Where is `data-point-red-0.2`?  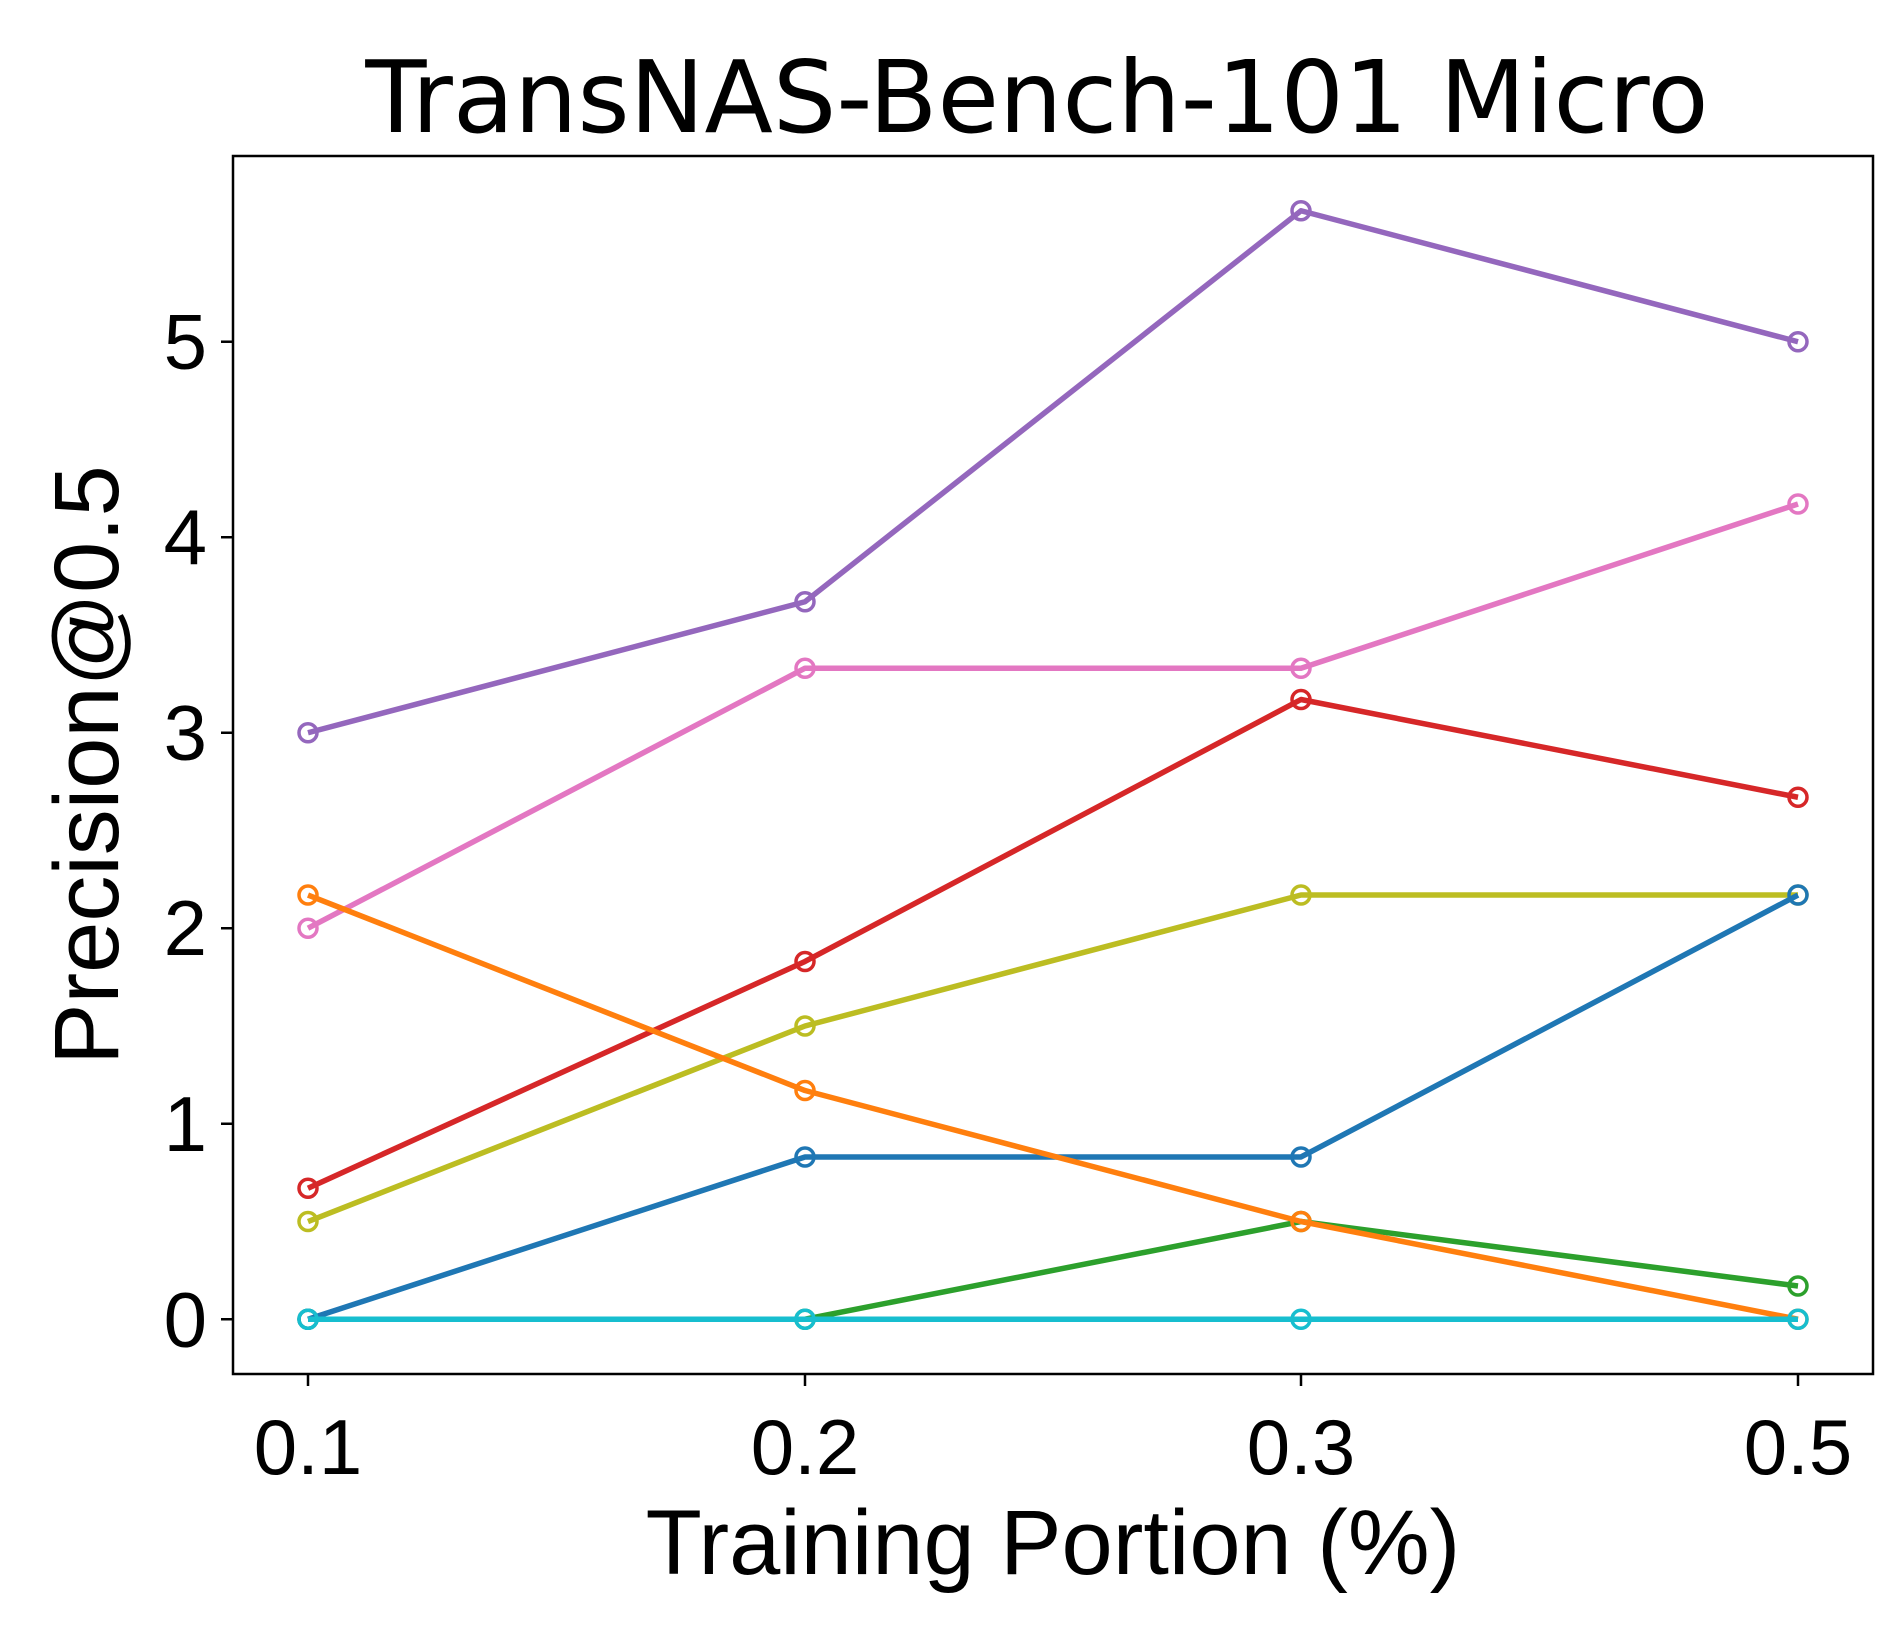 data-point-red-0.2 is located at coordinates (805, 961).